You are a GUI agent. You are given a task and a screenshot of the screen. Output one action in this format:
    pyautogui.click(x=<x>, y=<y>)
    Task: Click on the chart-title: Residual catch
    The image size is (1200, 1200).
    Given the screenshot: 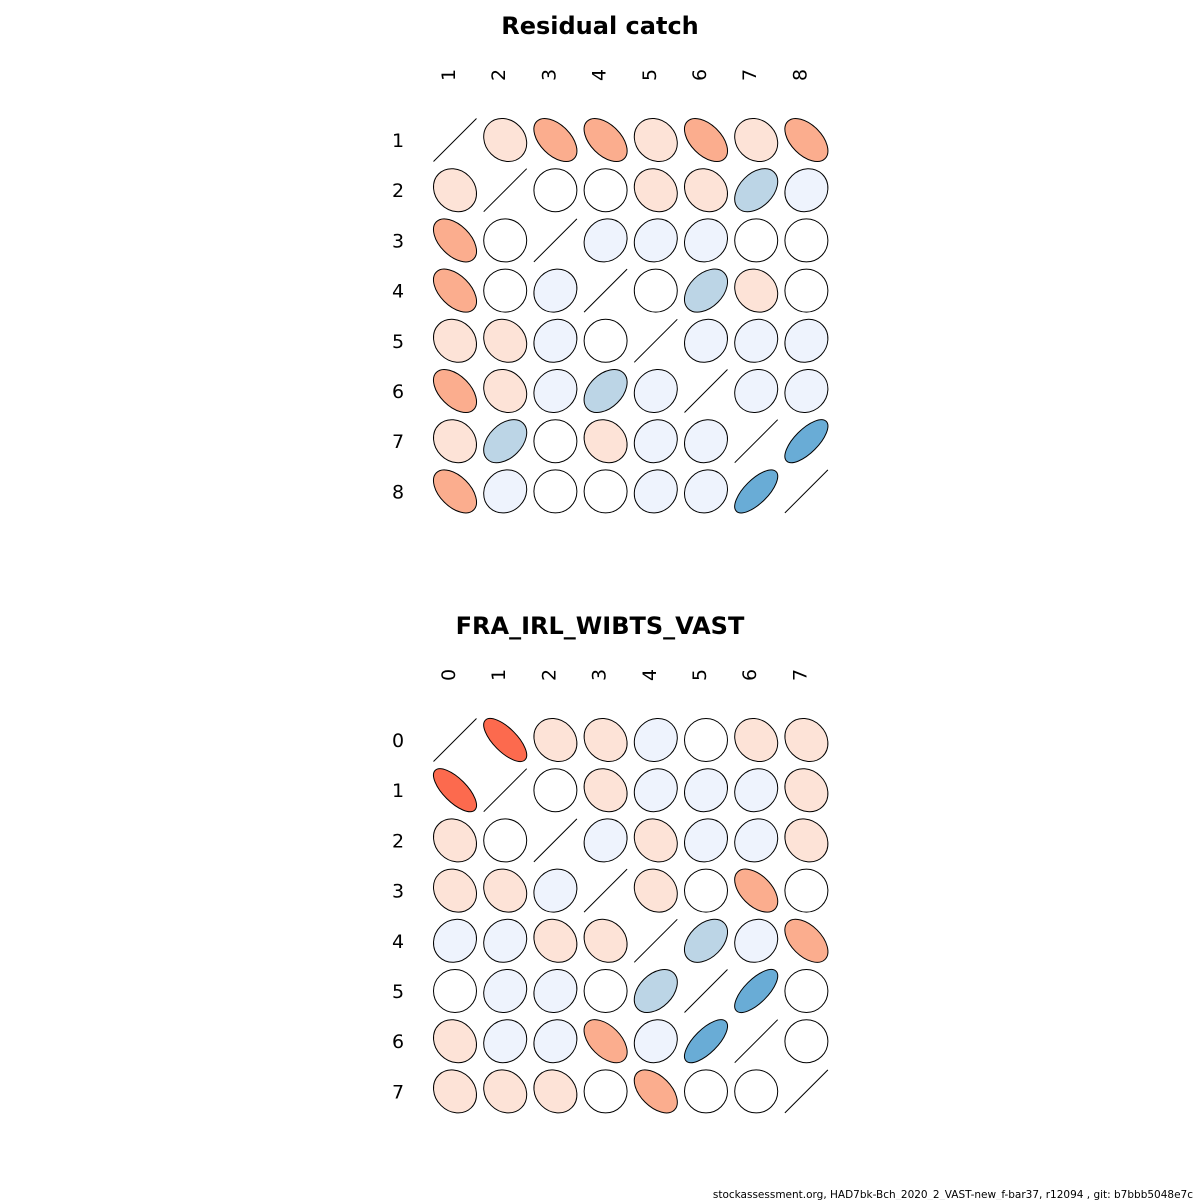 What is the action you would take?
    pyautogui.click(x=600, y=26)
    